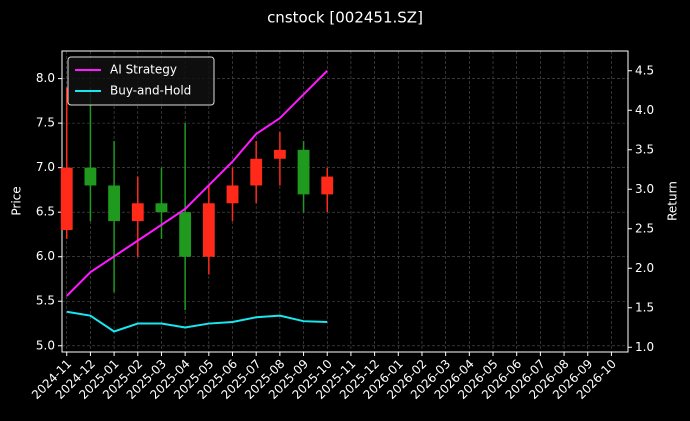  What do you see at coordinates (143, 70) in the screenshot?
I see `legend-label: AI Strategy` at bounding box center [143, 70].